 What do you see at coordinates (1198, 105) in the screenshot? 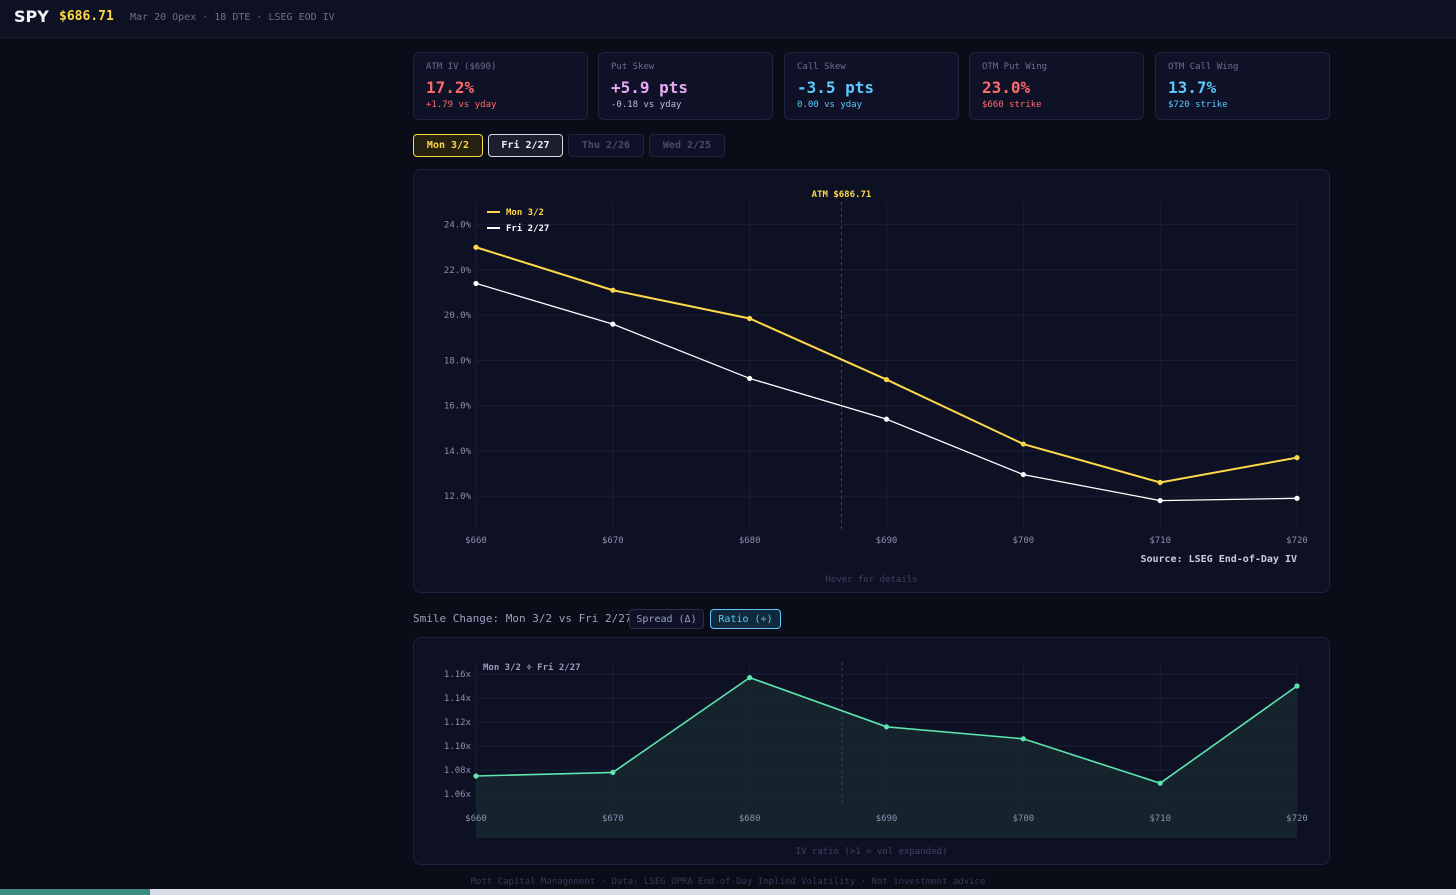
I see `card-change: $720 strike` at bounding box center [1198, 105].